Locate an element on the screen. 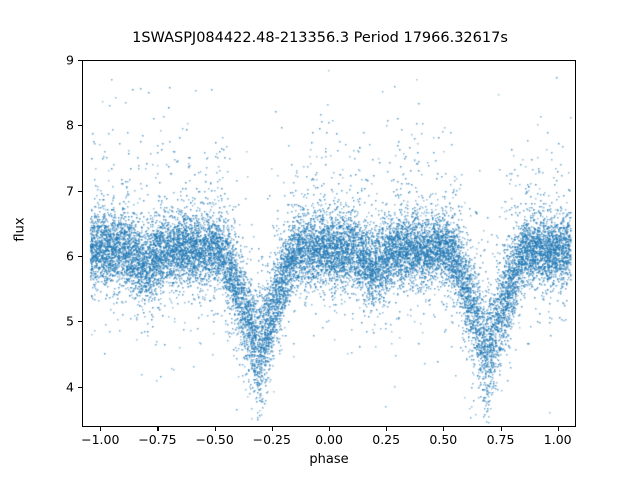 The height and width of the screenshot is (480, 640). y-tick-label: 6 is located at coordinates (70, 256).